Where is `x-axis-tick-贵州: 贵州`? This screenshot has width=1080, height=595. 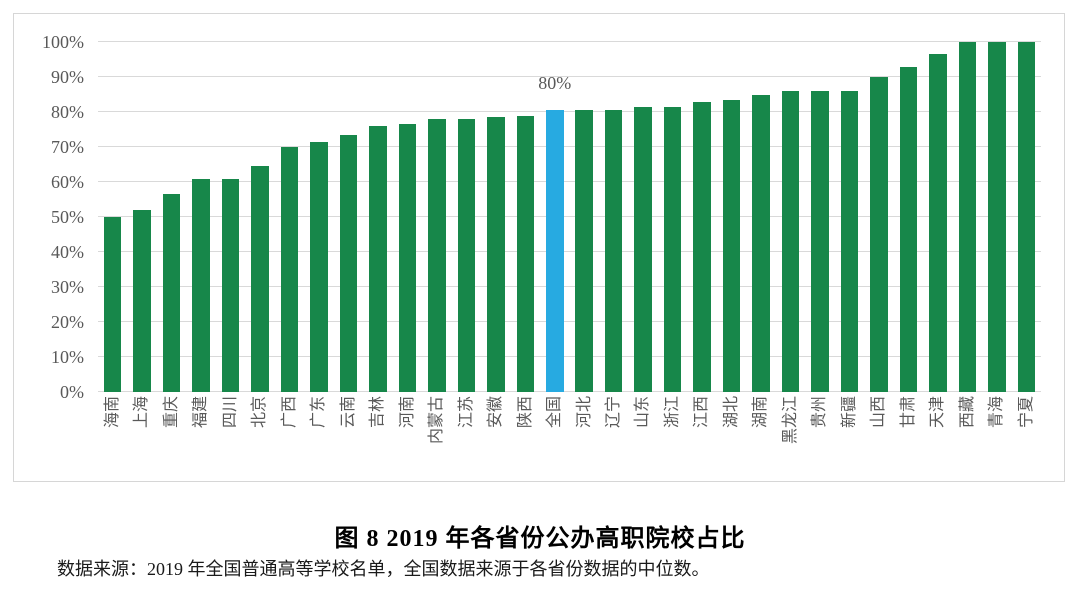 x-axis-tick-贵州: 贵州 is located at coordinates (819, 440).